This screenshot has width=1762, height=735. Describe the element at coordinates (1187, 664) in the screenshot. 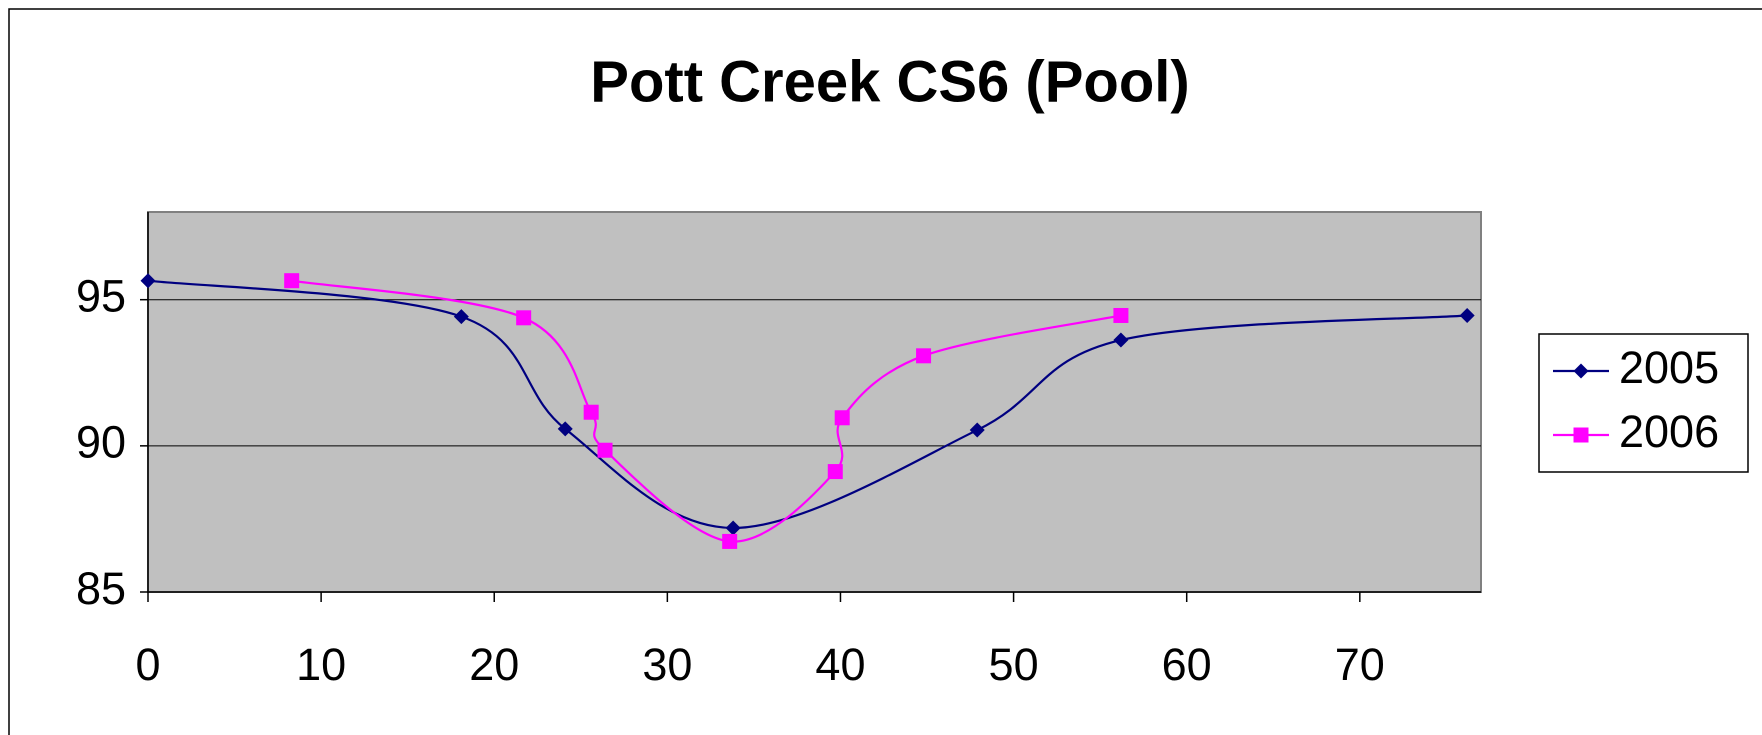

I see `x-tick-label: 60` at that location.